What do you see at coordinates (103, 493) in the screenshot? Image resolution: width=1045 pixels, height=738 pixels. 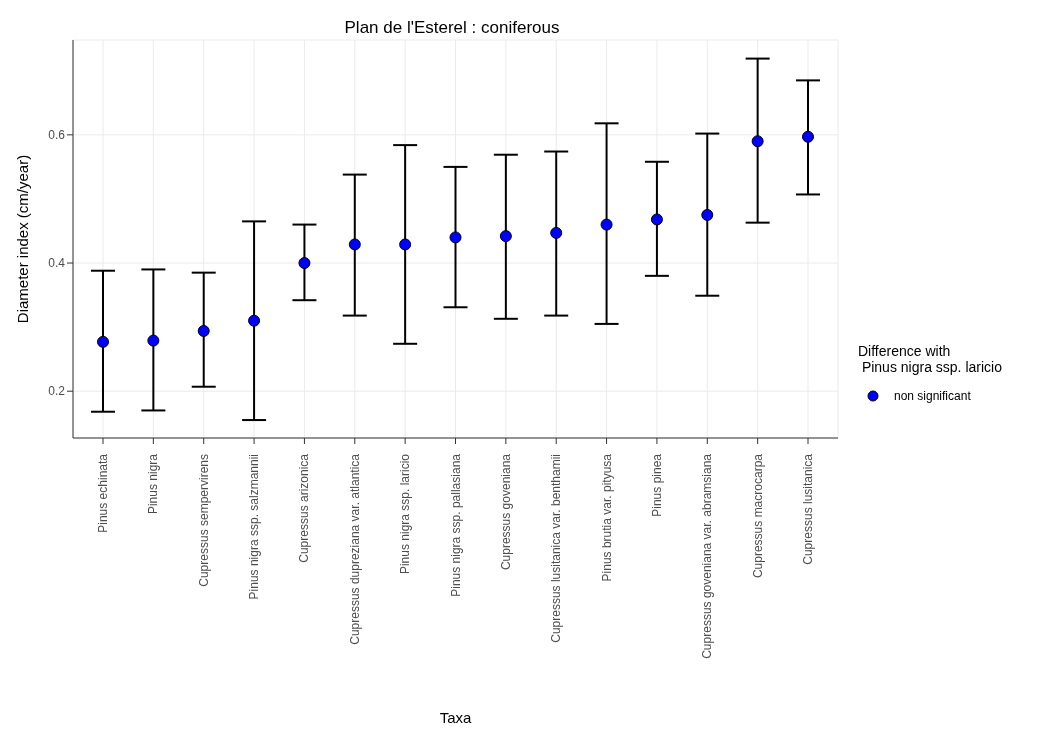 I see `x-tick-label: Pinus echinata` at bounding box center [103, 493].